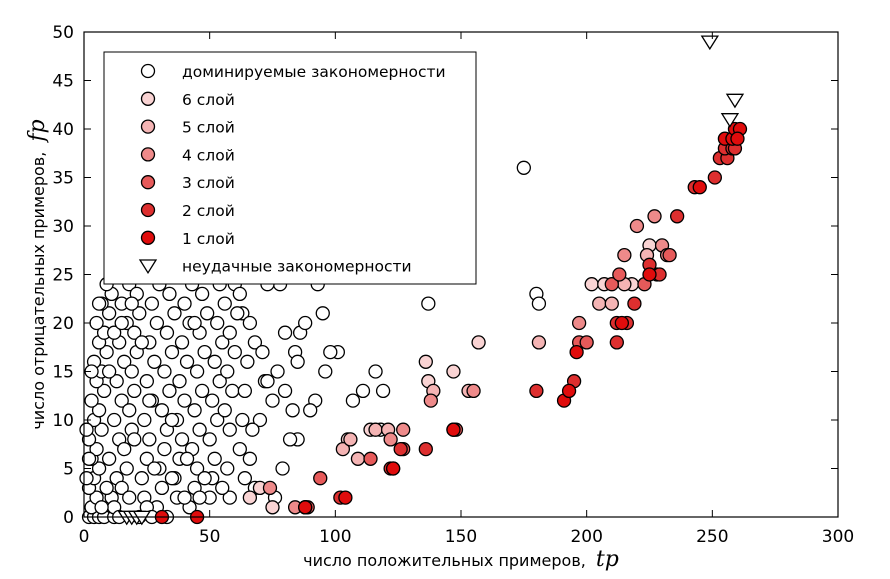 The image size is (890, 579). What do you see at coordinates (68, 518) in the screenshot?
I see `y-tick-label: 0` at bounding box center [68, 518].